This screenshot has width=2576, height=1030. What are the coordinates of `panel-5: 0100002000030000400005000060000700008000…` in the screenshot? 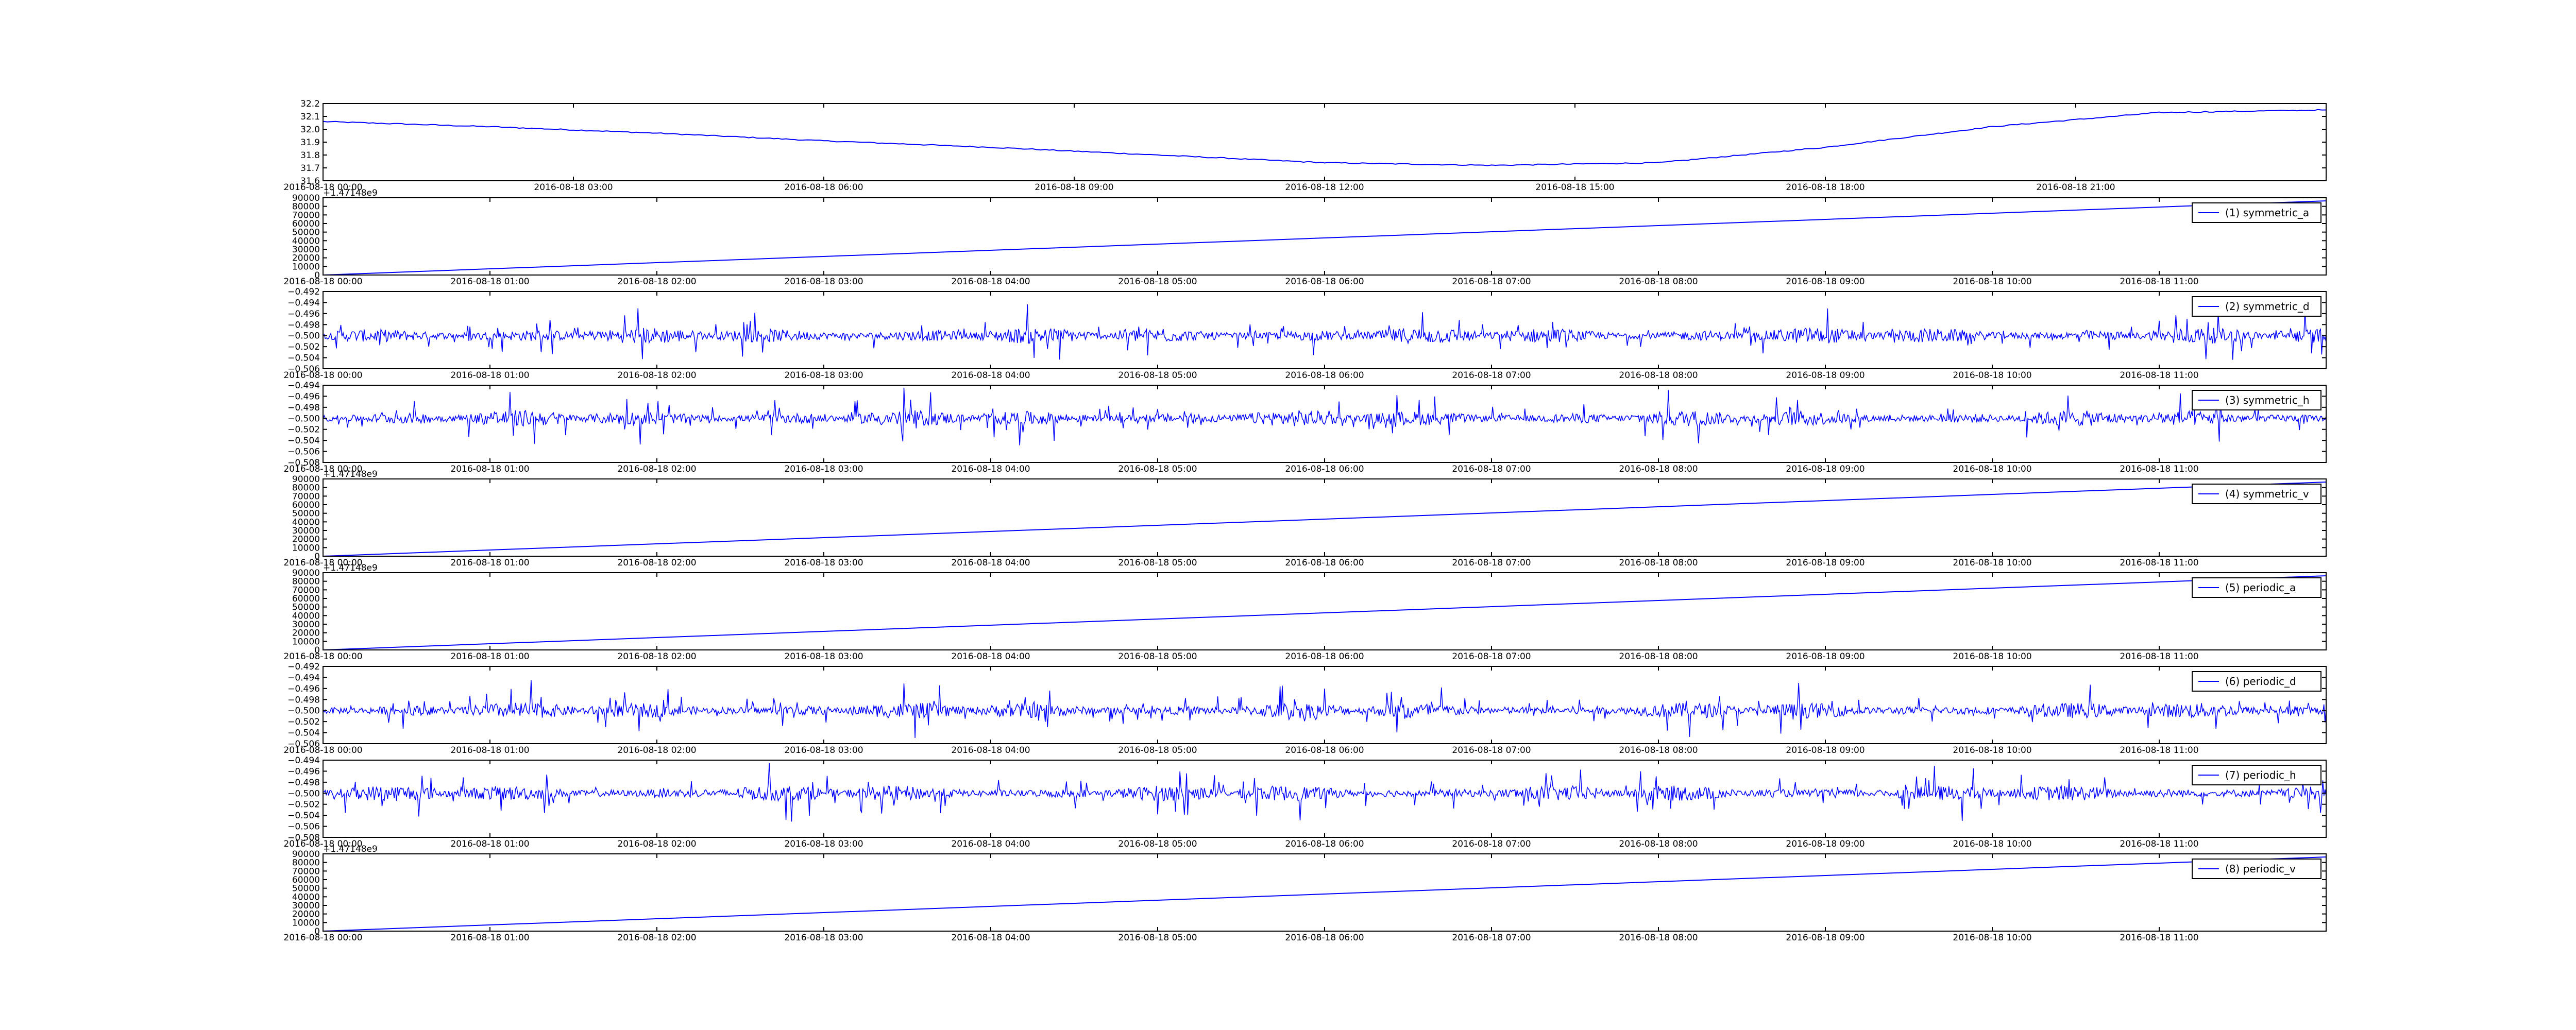 It's located at (1305, 612).